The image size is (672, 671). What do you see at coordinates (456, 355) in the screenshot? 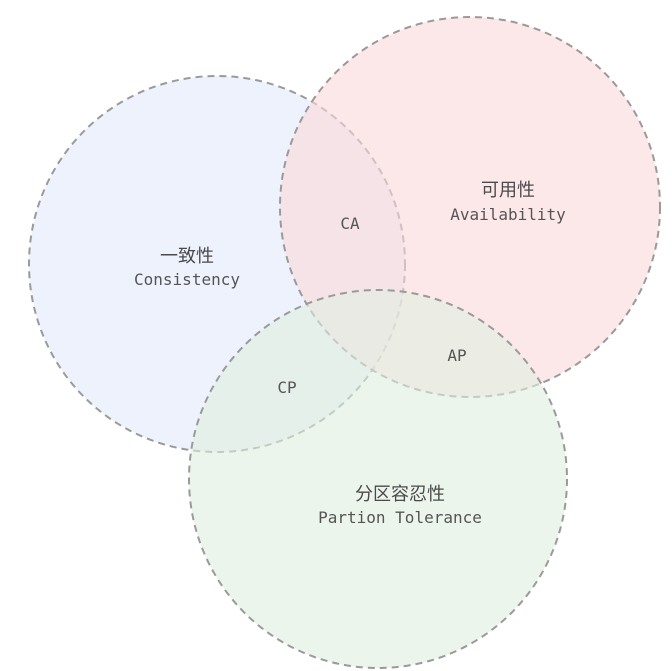
I see `ap-label: AP` at bounding box center [456, 355].